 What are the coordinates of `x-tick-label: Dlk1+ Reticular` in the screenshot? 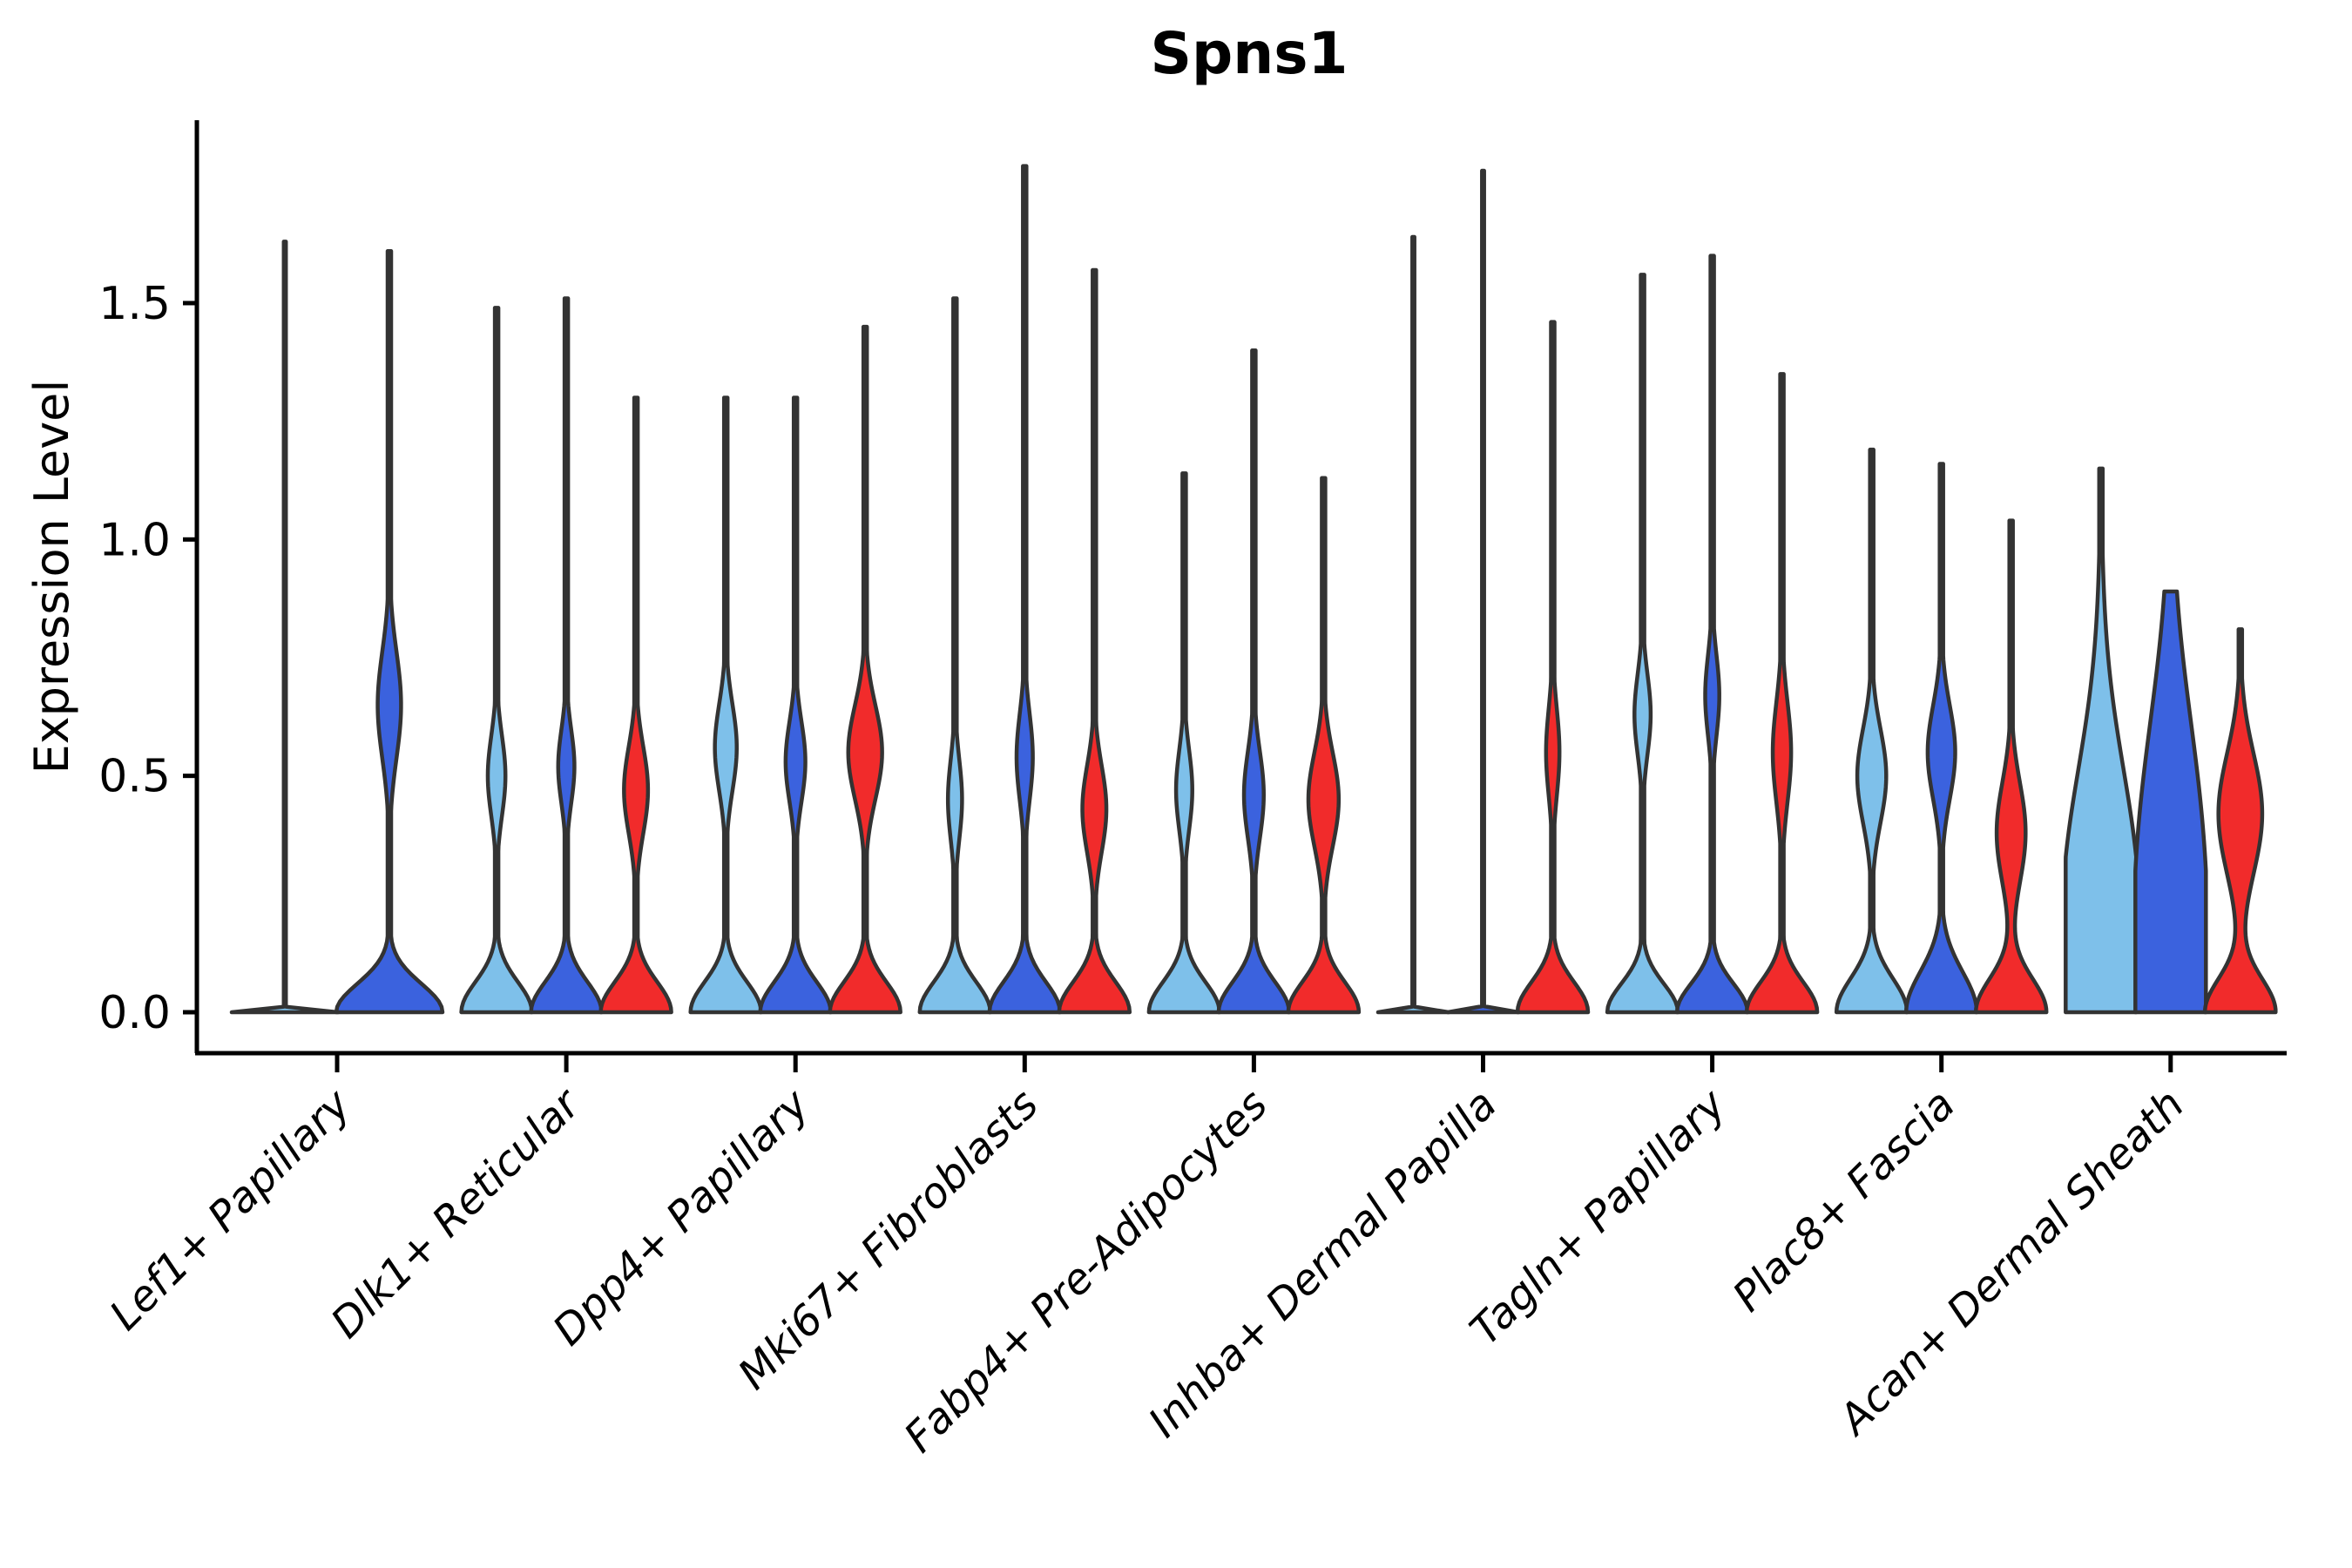 It's located at (456, 1213).